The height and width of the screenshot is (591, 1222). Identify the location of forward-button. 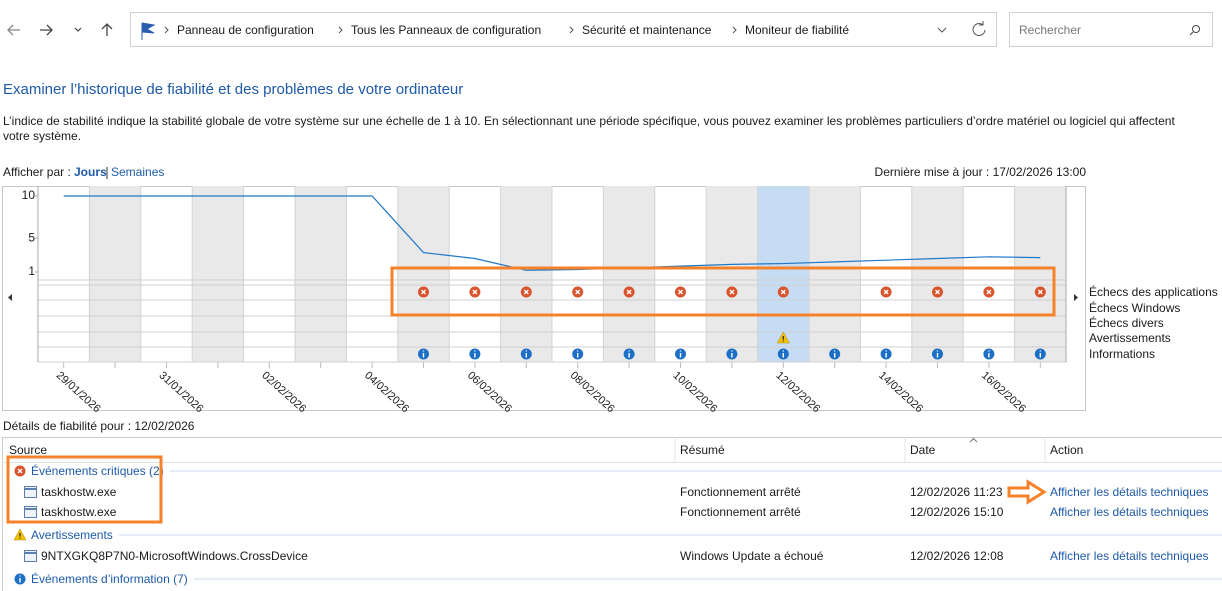
(46, 30).